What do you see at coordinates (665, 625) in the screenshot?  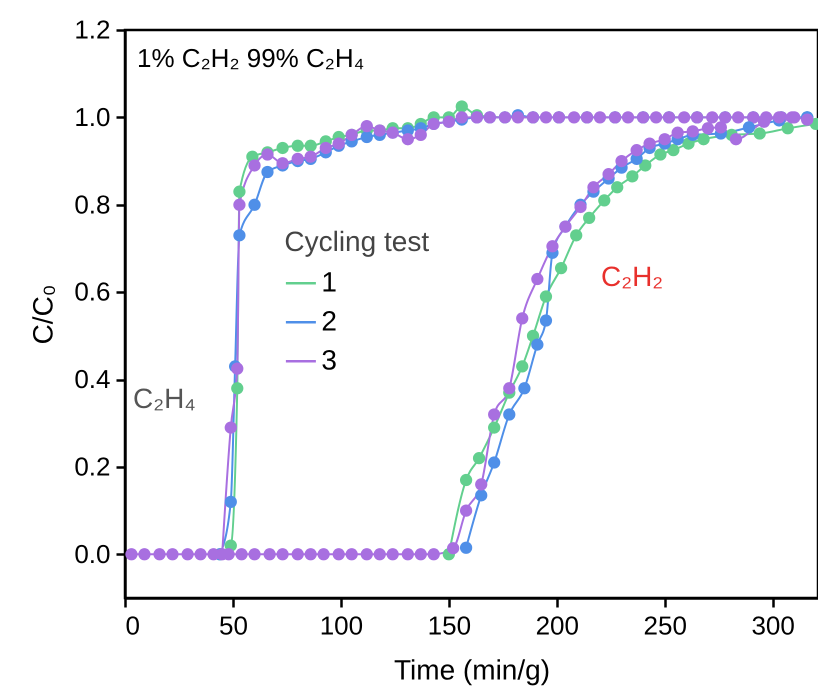 I see `x-tick-label: 250` at bounding box center [665, 625].